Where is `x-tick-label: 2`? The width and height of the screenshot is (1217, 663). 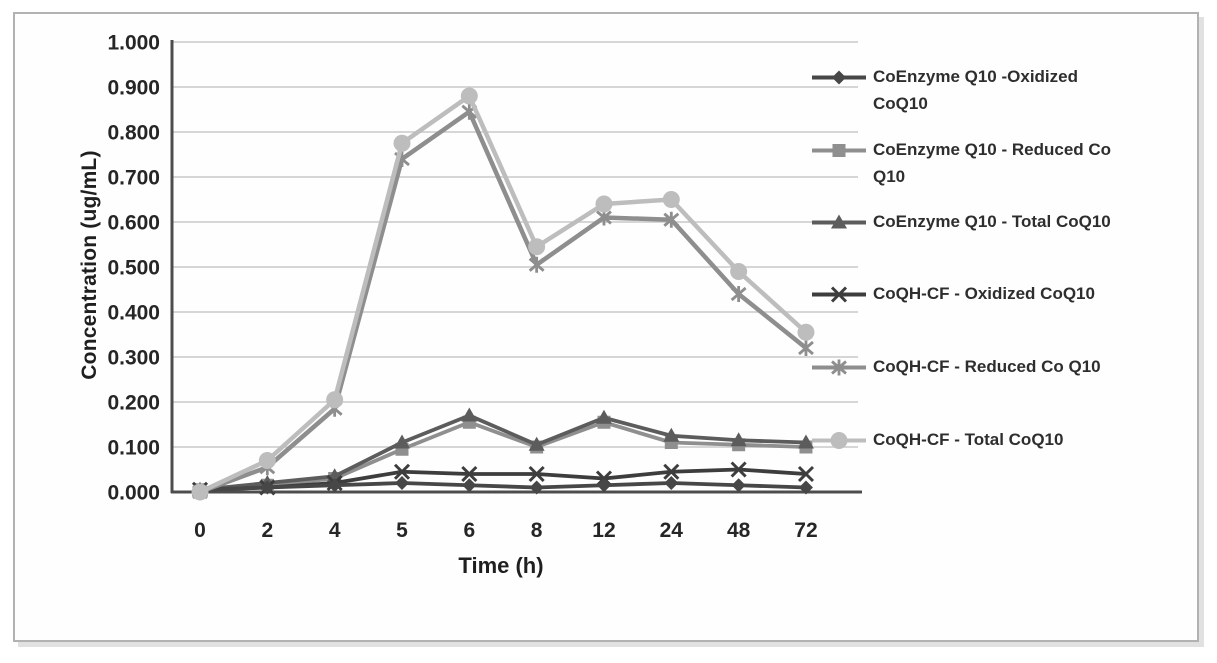 x-tick-label: 2 is located at coordinates (267, 530).